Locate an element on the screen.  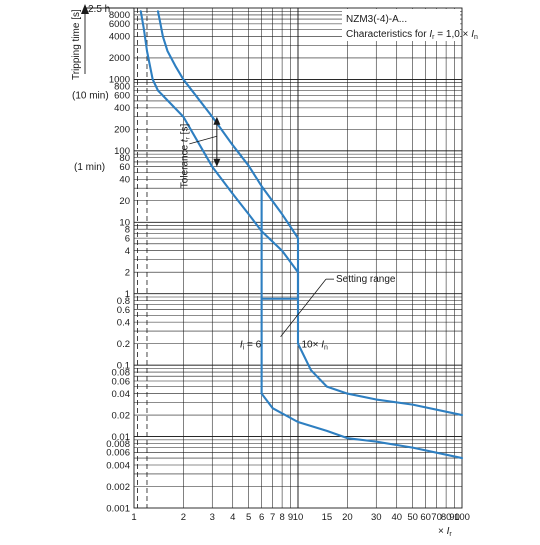
setting-range-leader is located at coordinates (303, 307).